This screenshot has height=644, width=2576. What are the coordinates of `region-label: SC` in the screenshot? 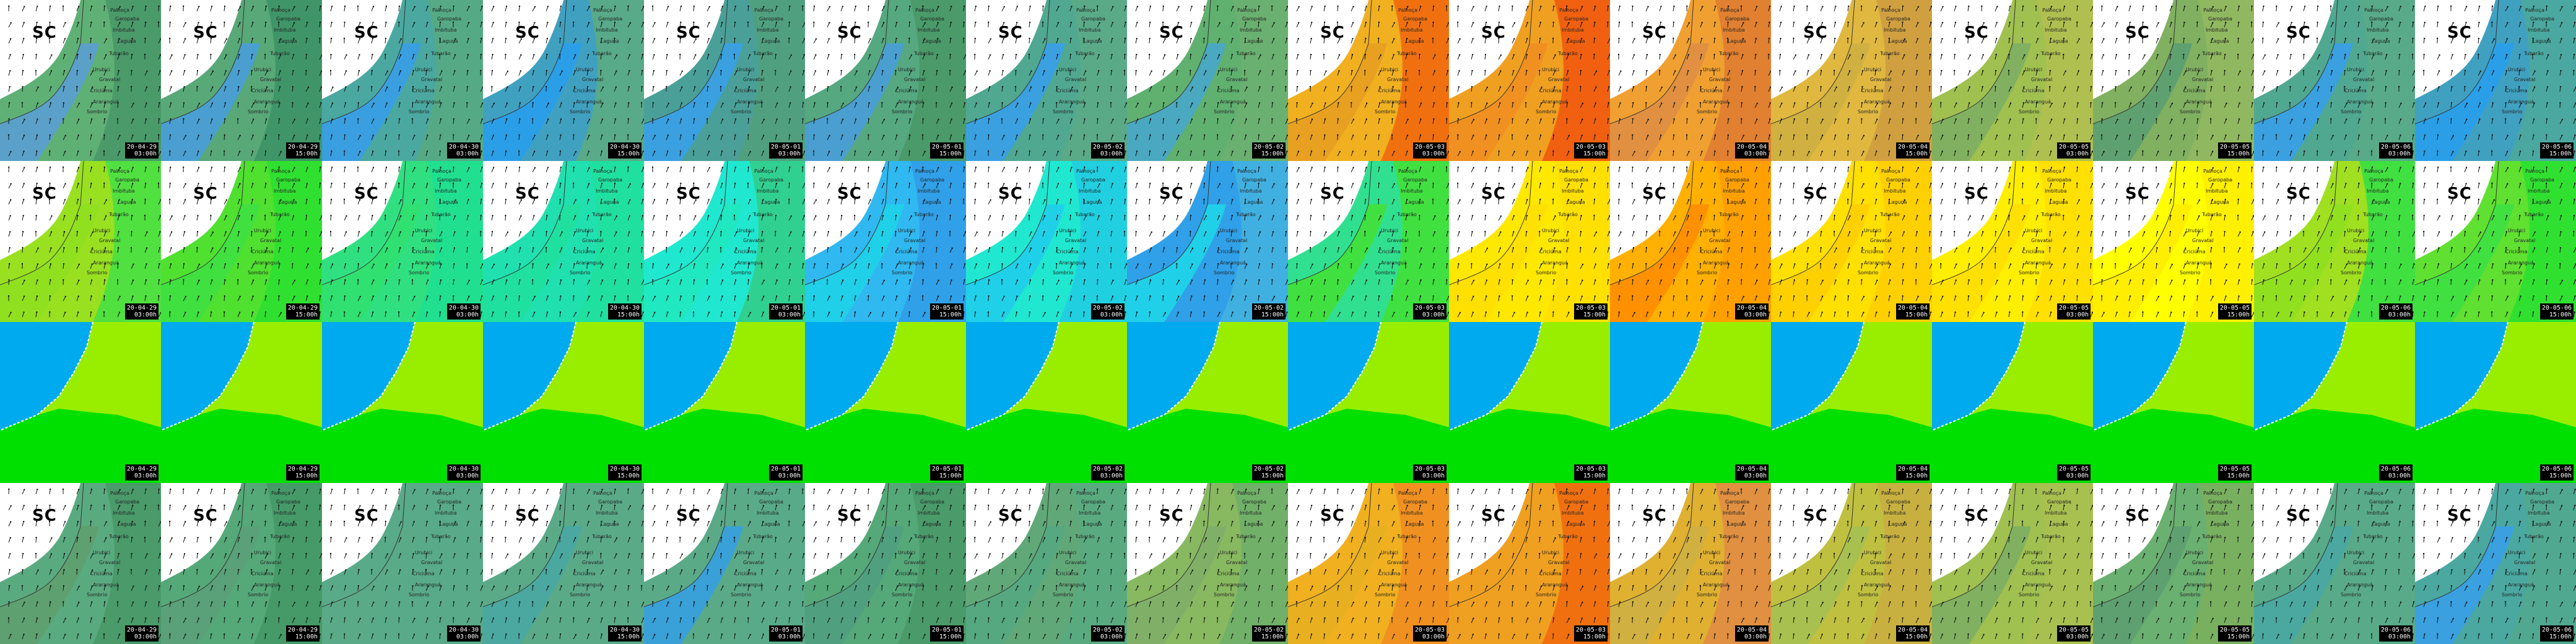 It's located at (44, 33).